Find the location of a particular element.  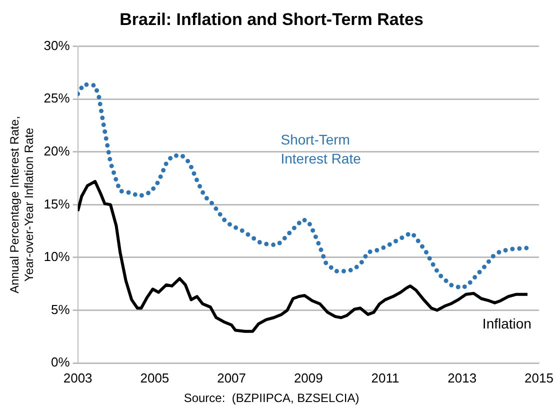

text: Short-Term Interest Rate is located at coordinates (321, 149).